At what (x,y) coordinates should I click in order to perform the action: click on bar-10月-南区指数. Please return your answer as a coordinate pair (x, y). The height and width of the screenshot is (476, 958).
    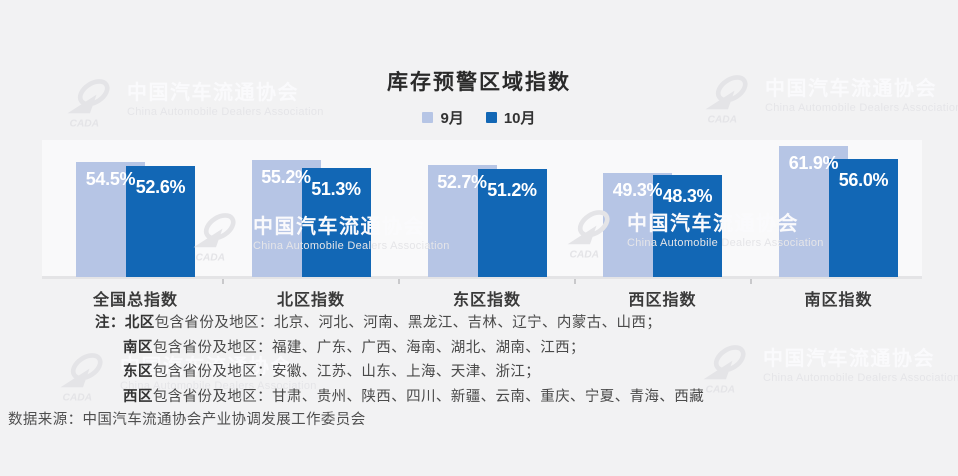
    Looking at the image, I should click on (863, 218).